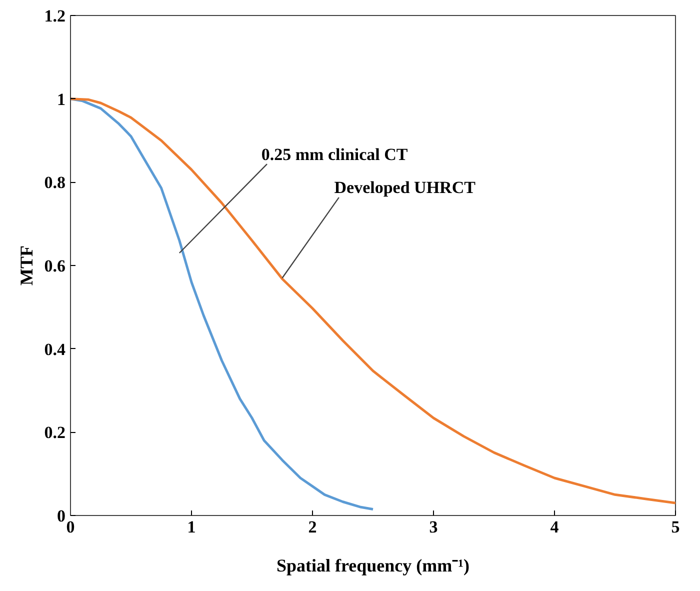 This screenshot has height=591, width=700. What do you see at coordinates (55, 349) in the screenshot?
I see `y-tick-label: 0.4` at bounding box center [55, 349].